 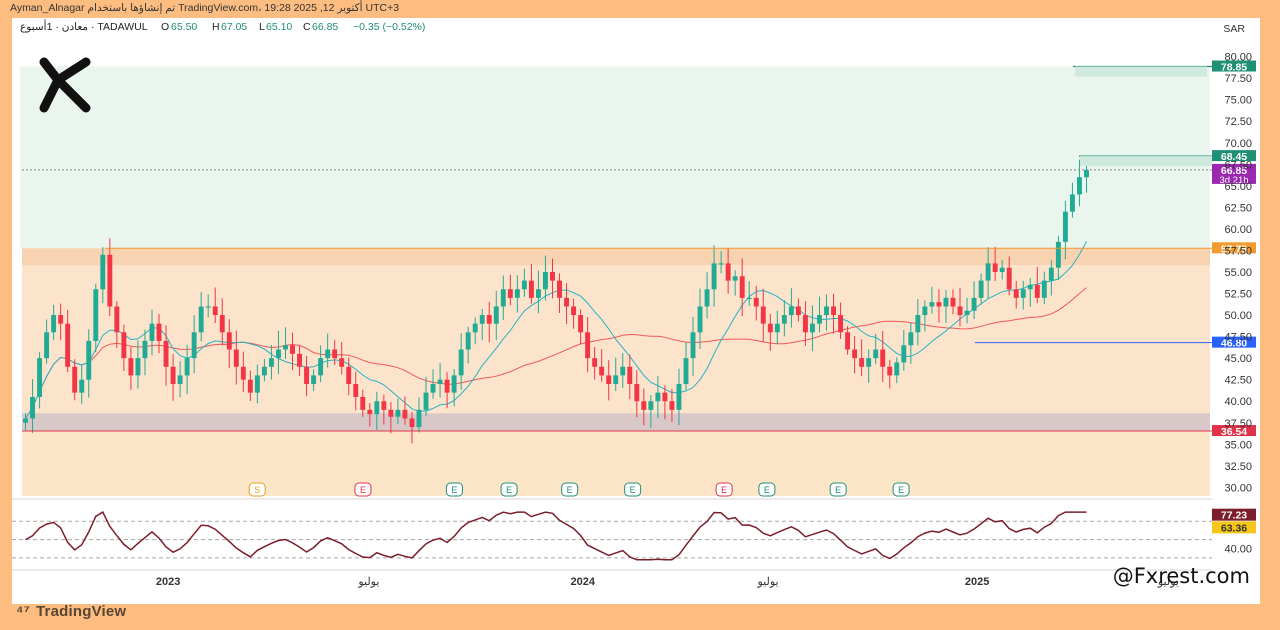 What do you see at coordinates (1234, 157) in the screenshot?
I see `price-label: 68.45` at bounding box center [1234, 157].